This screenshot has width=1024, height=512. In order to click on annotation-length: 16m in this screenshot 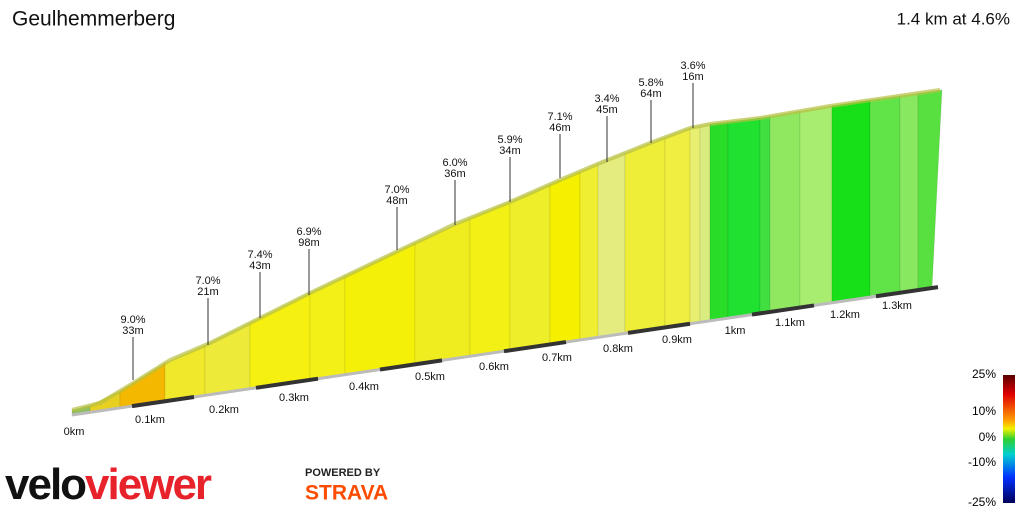, I will do `click(692, 77)`.